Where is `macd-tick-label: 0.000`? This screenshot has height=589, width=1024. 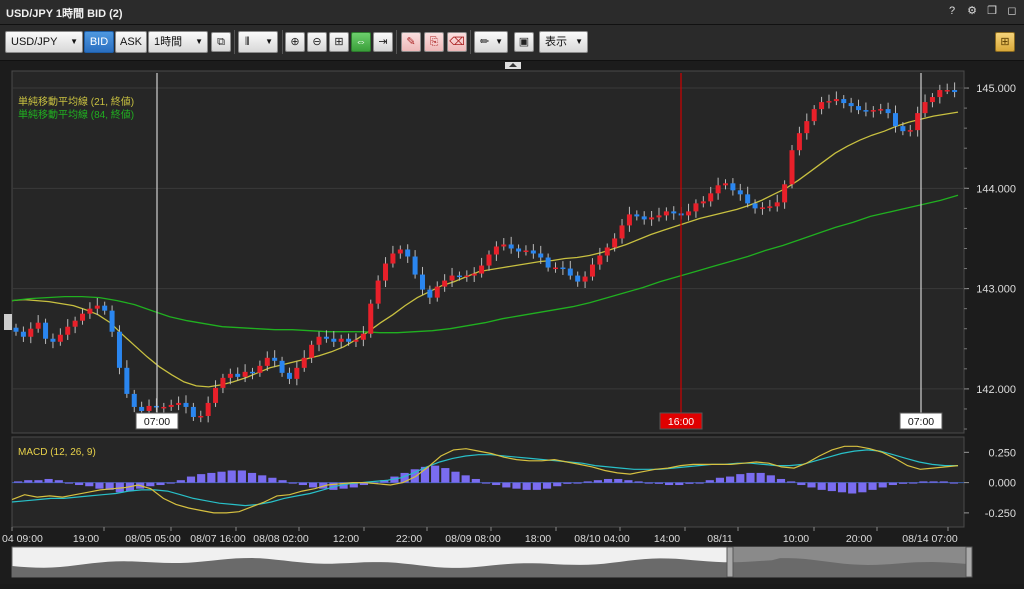
macd-tick-label: 0.000 is located at coordinates (1002, 484).